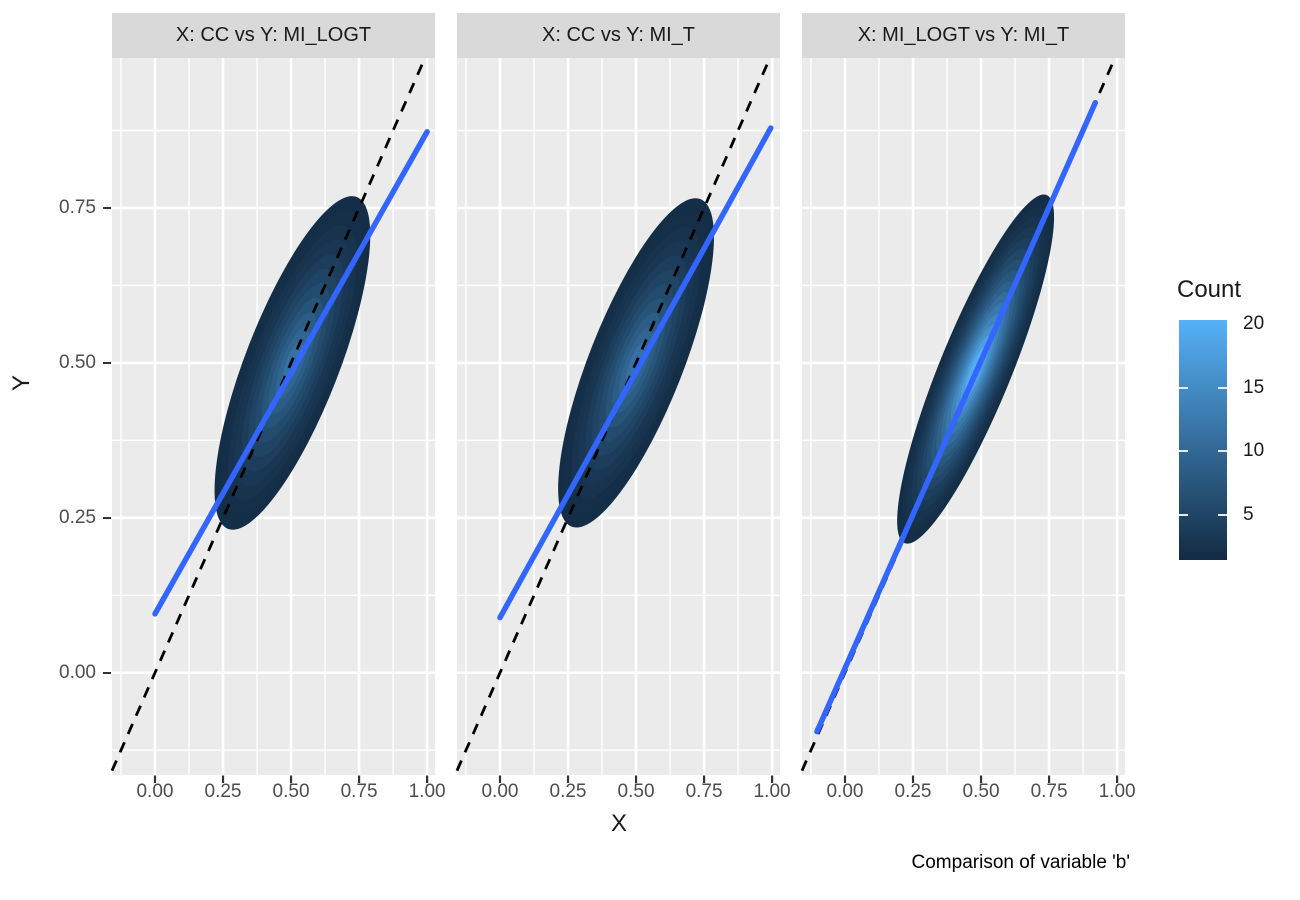  Describe the element at coordinates (77, 362) in the screenshot. I see `y-tick-label: 0.50` at that location.